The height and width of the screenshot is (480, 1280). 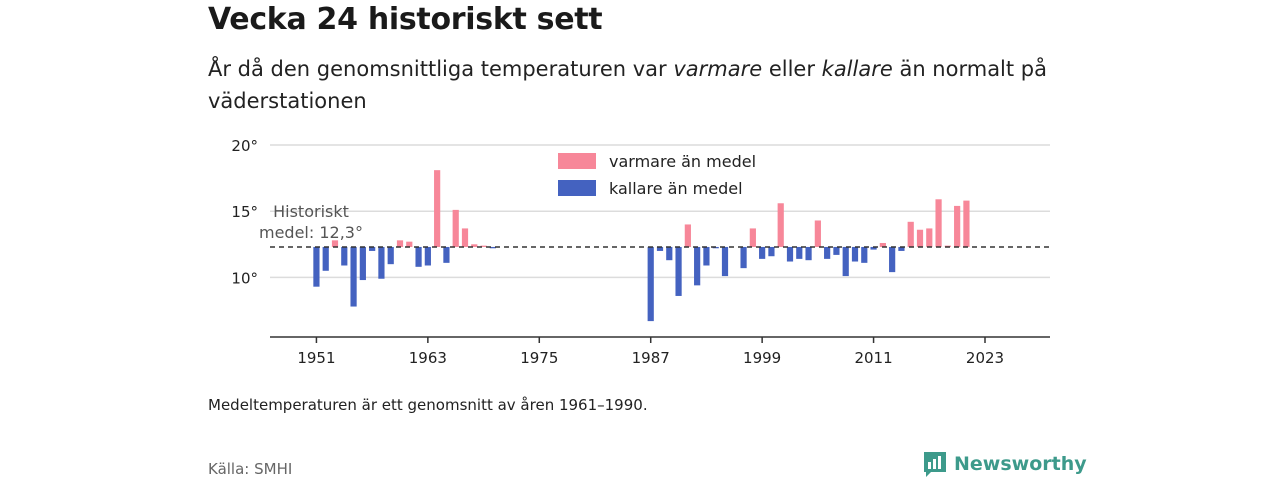 What do you see at coordinates (1020, 464) in the screenshot?
I see `brand-name: Newsworthy` at bounding box center [1020, 464].